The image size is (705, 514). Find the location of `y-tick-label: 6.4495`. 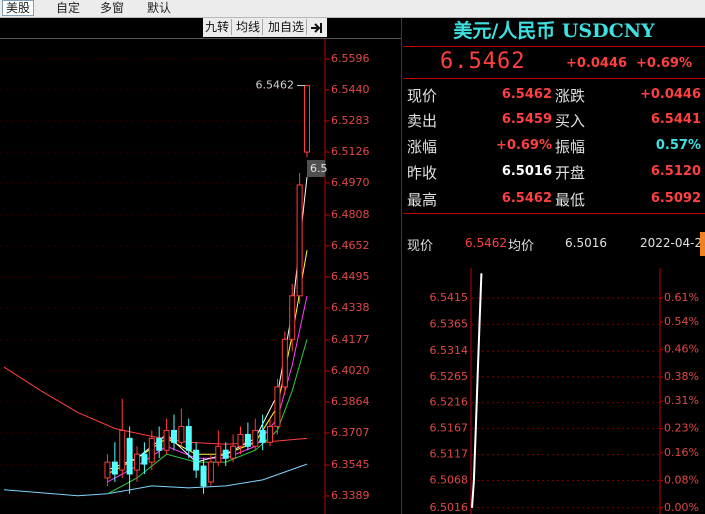

y-tick-label: 6.4495 is located at coordinates (350, 276).